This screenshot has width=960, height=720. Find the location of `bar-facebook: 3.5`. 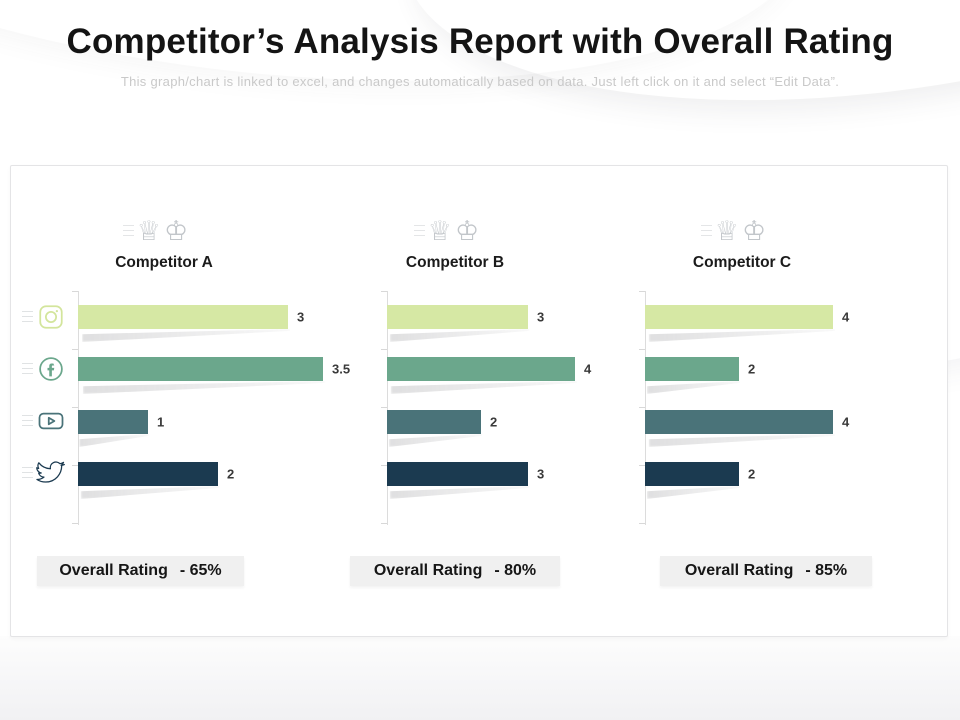

bar-facebook: 3.5 is located at coordinates (214, 375).